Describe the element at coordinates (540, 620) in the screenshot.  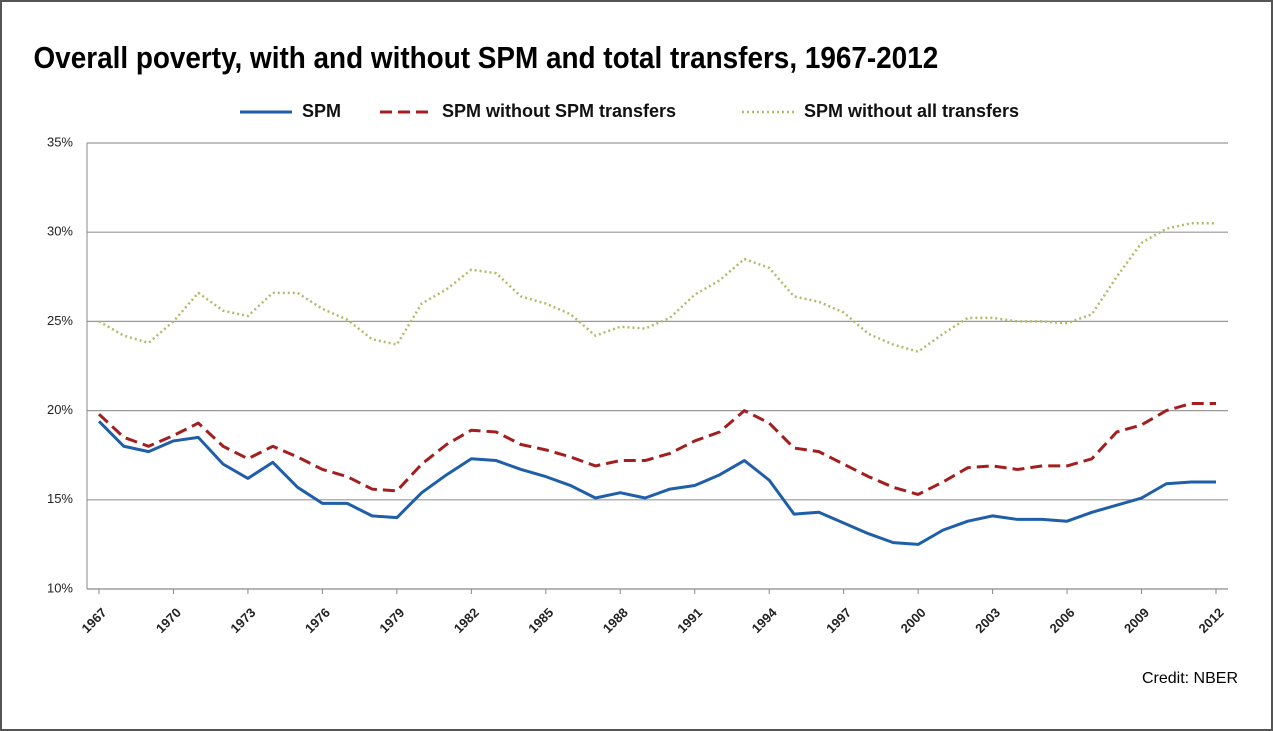
I see `x-tick-label: 1985` at that location.